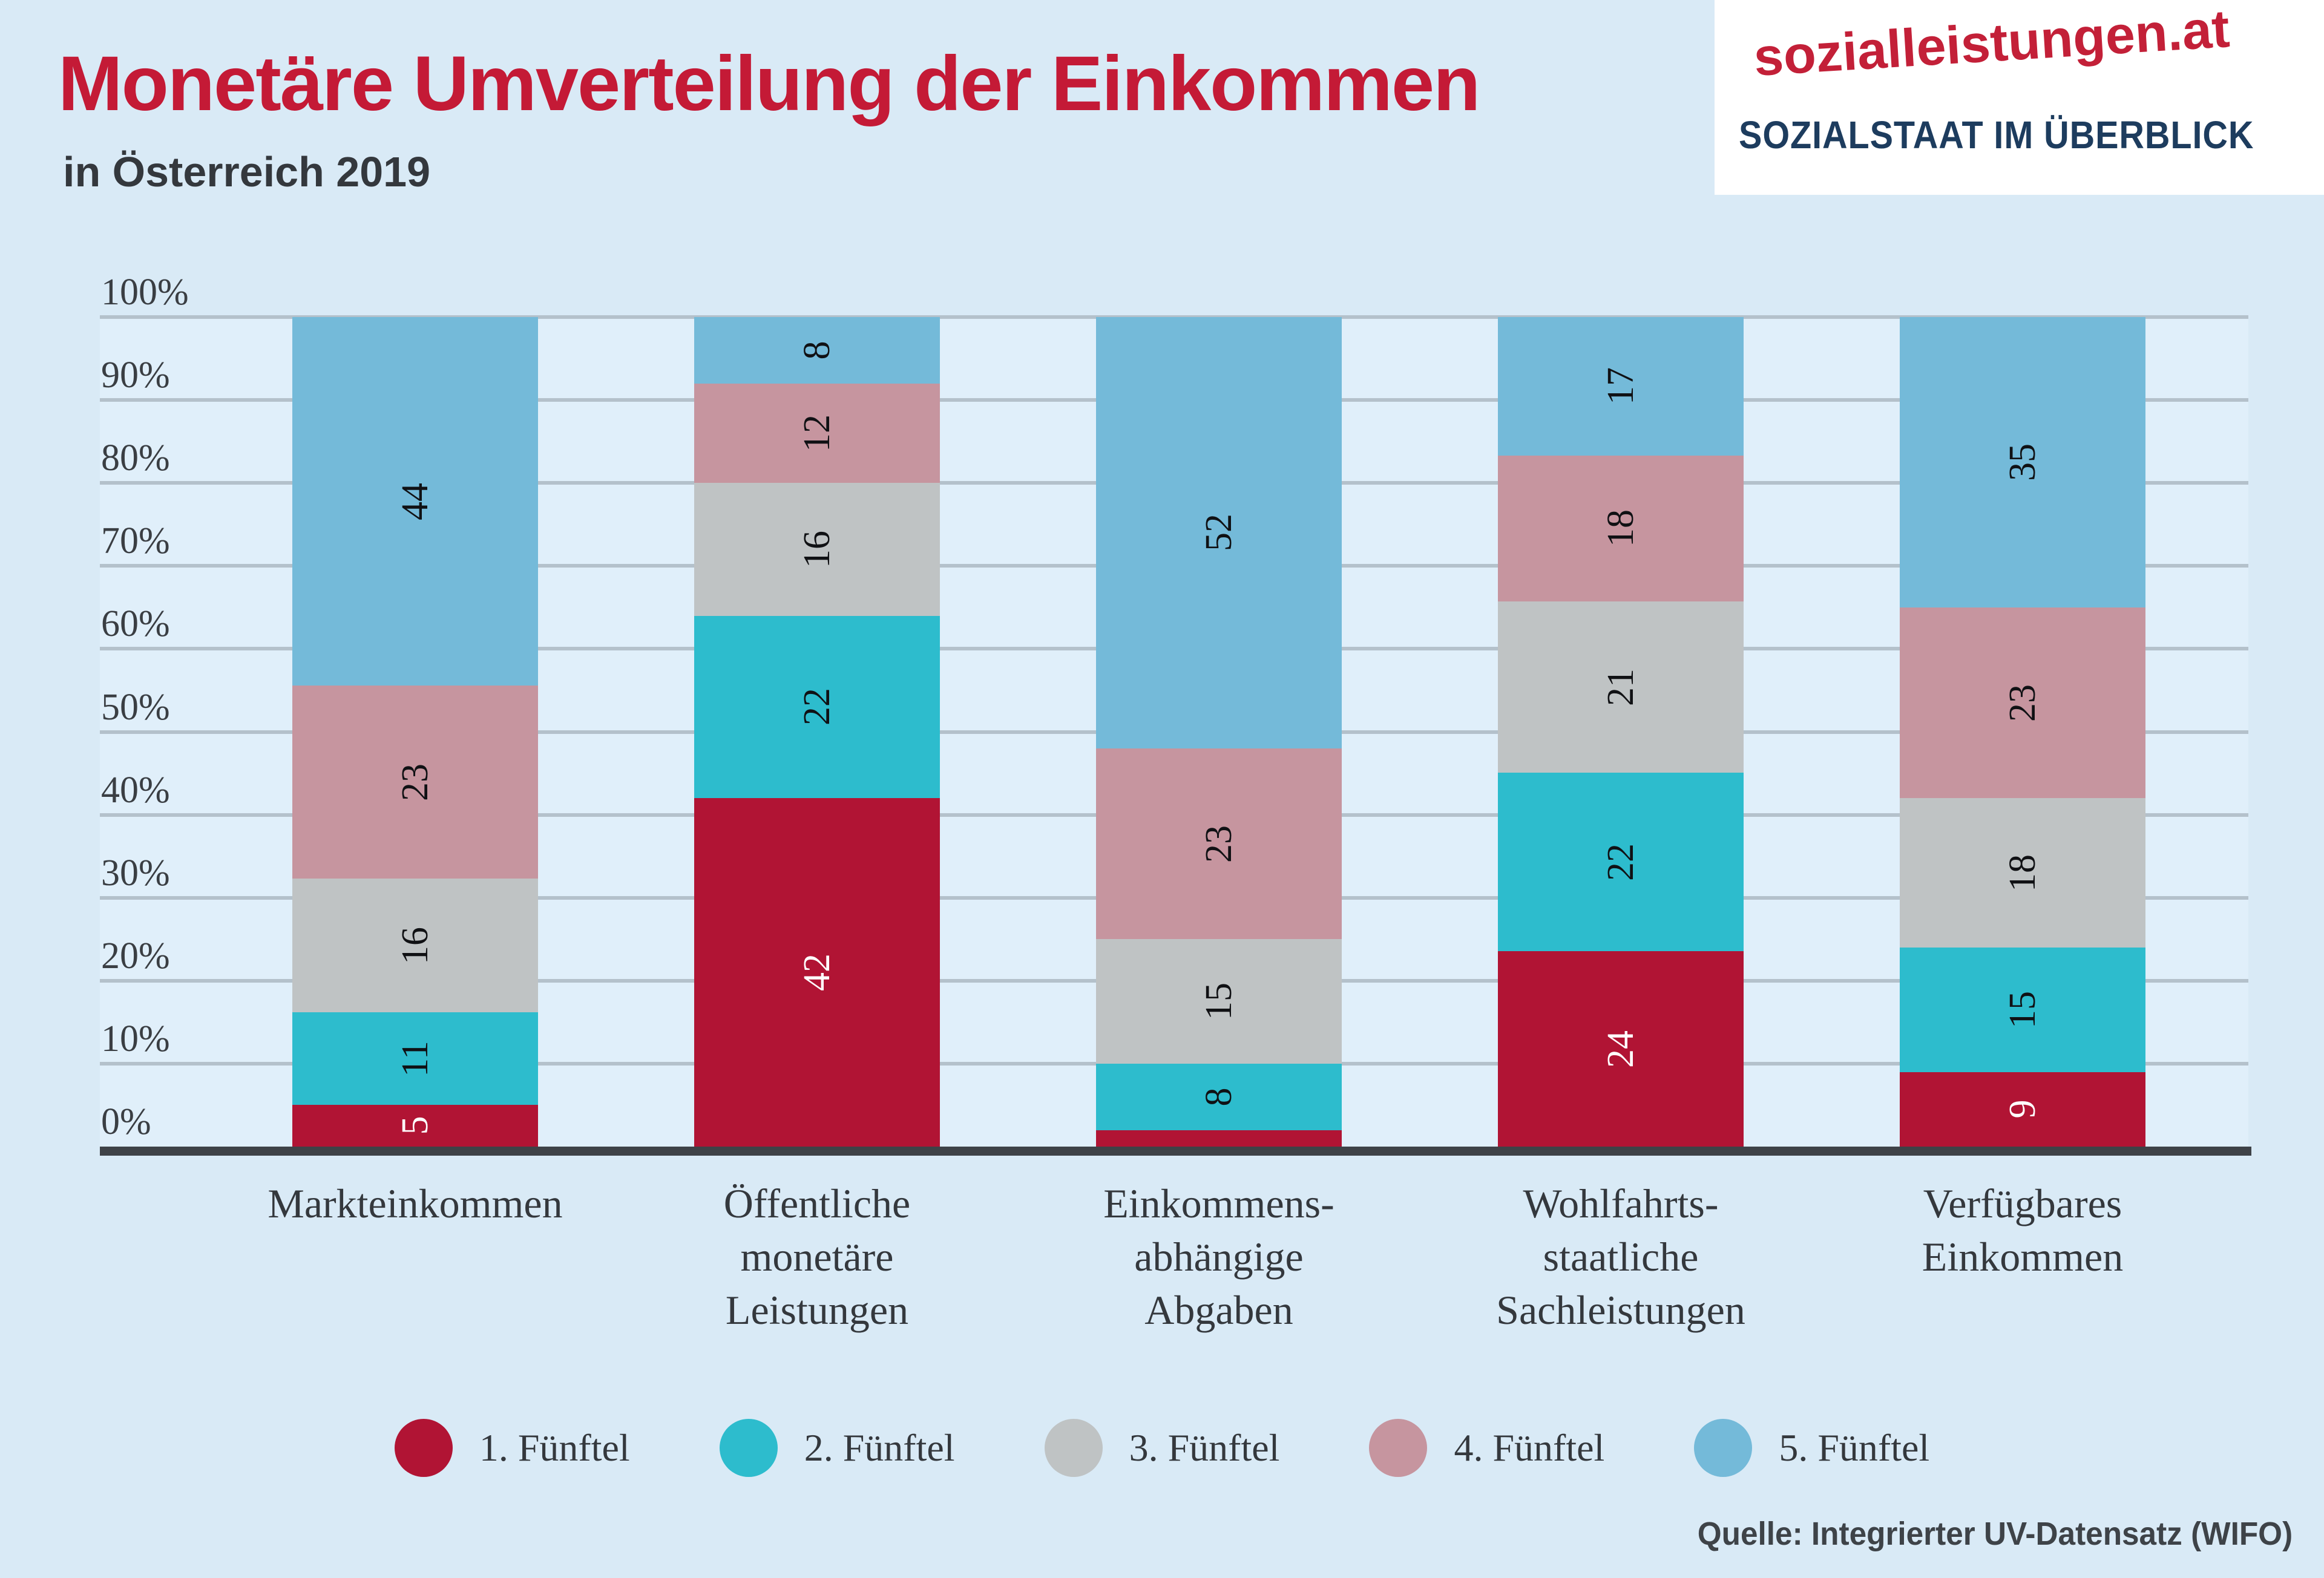 The width and height of the screenshot is (2324, 1578). Describe the element at coordinates (145, 292) in the screenshot. I see `y-tick-label: 100%` at that location.